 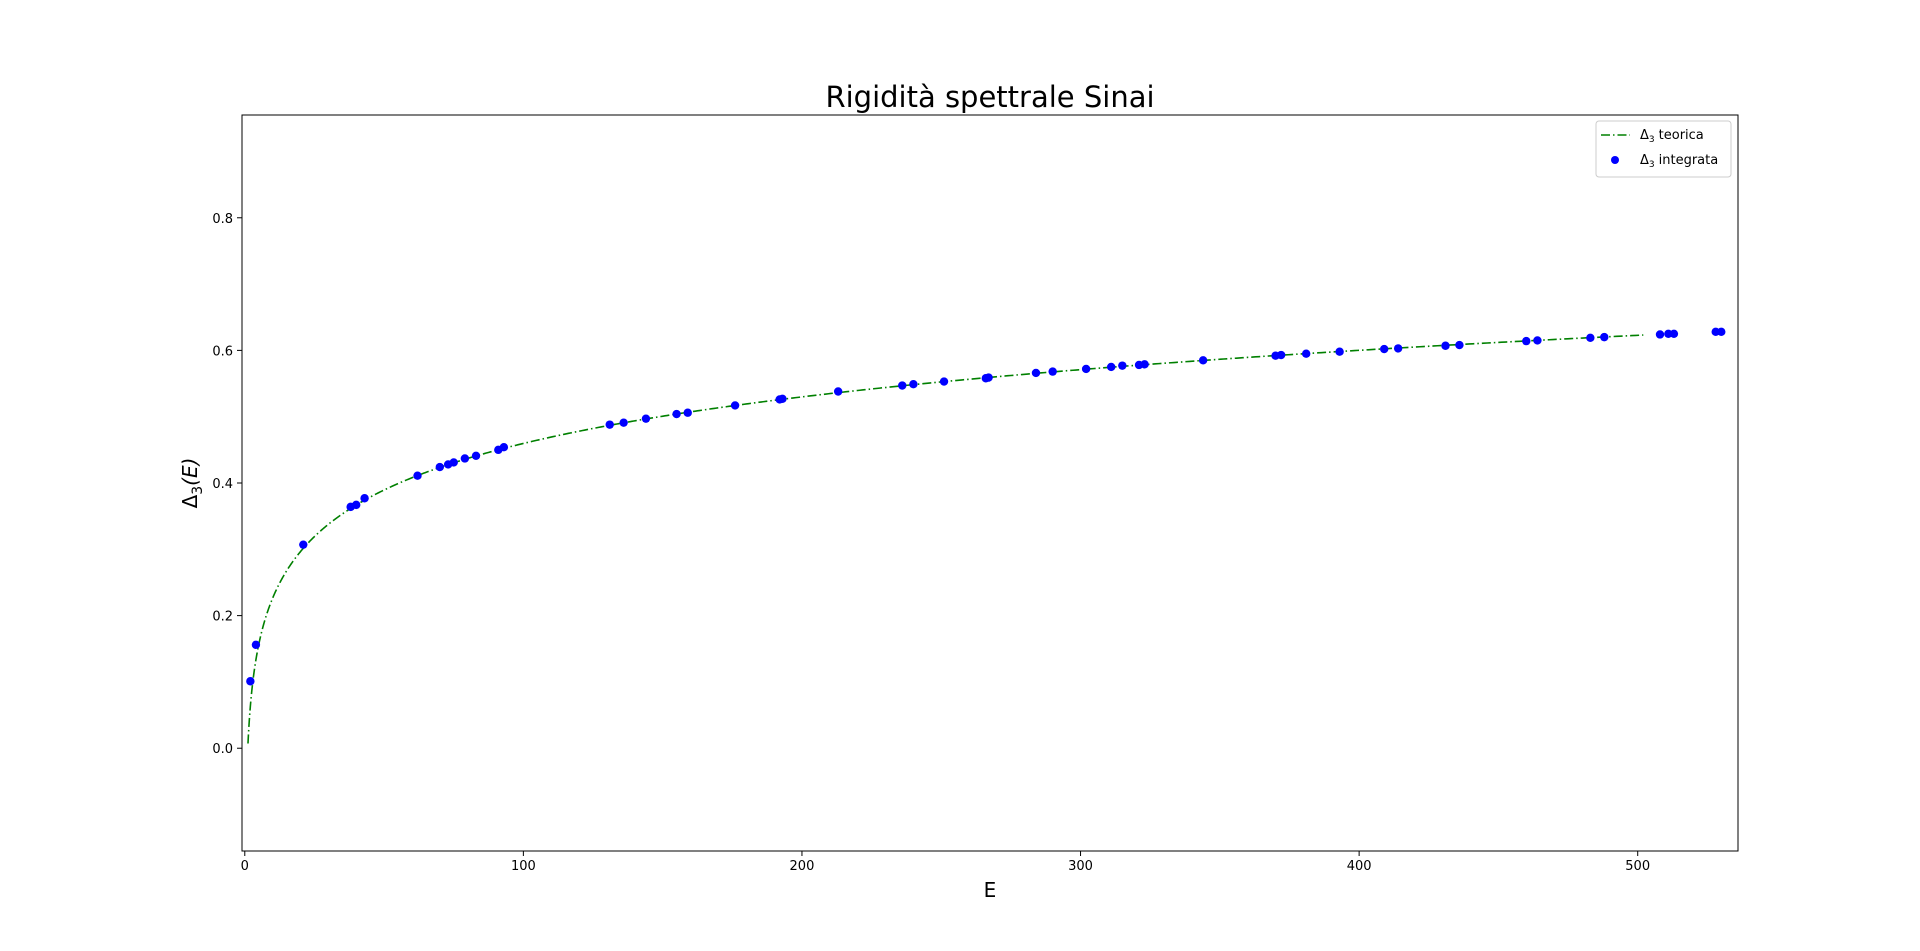 What do you see at coordinates (990, 890) in the screenshot?
I see `x-axis-title: E` at bounding box center [990, 890].